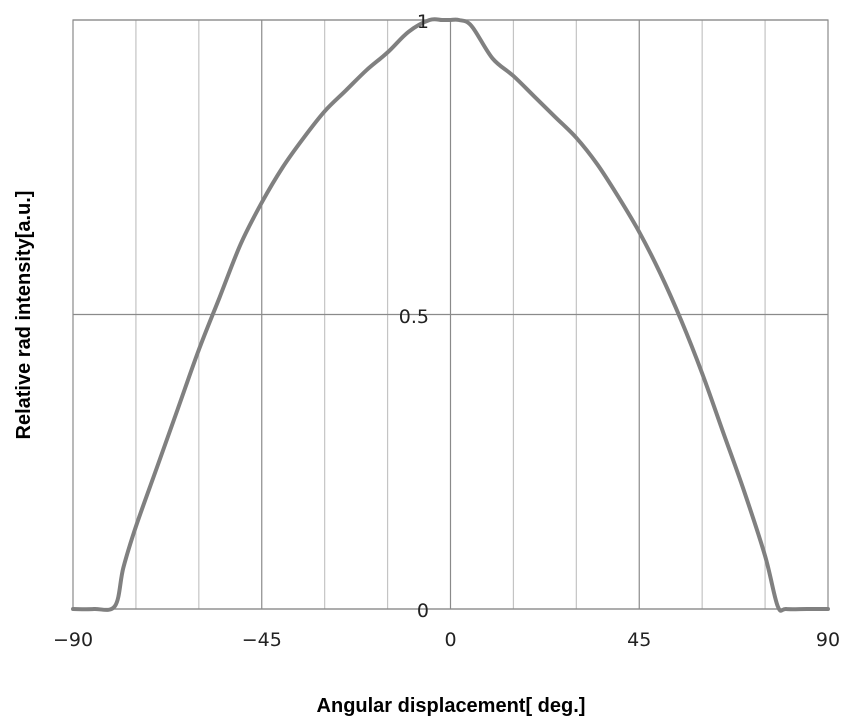 The width and height of the screenshot is (847, 721). Describe the element at coordinates (451, 706) in the screenshot. I see `x-axis-label: Angular displacement[ deg.]` at that location.